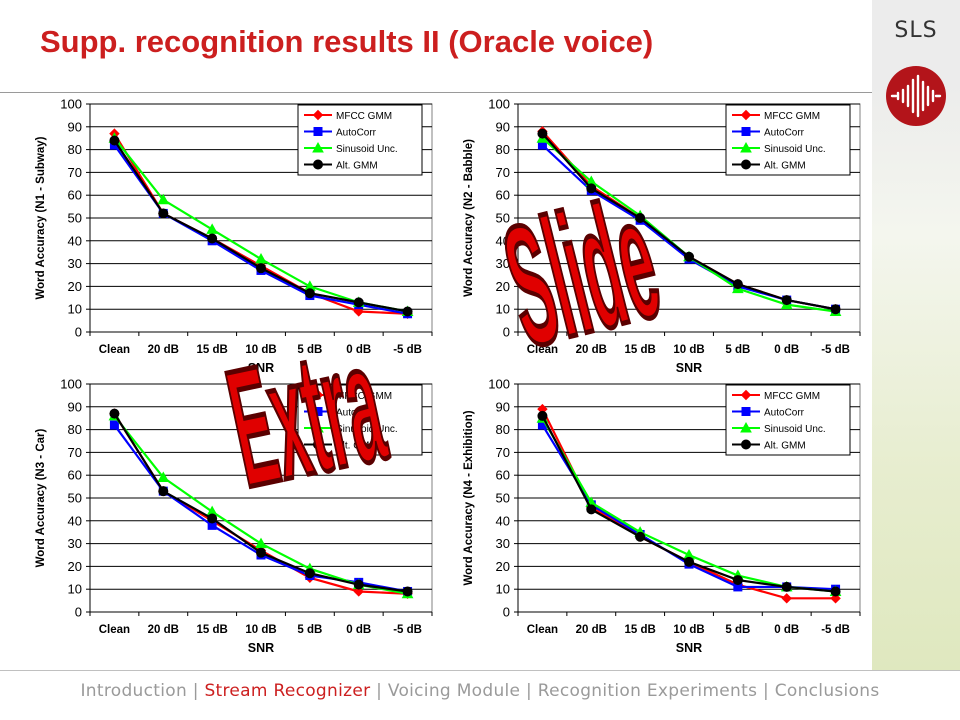  I want to click on y-axis-label: Word Accuracy (N4 - Exhibition), so click(469, 497).